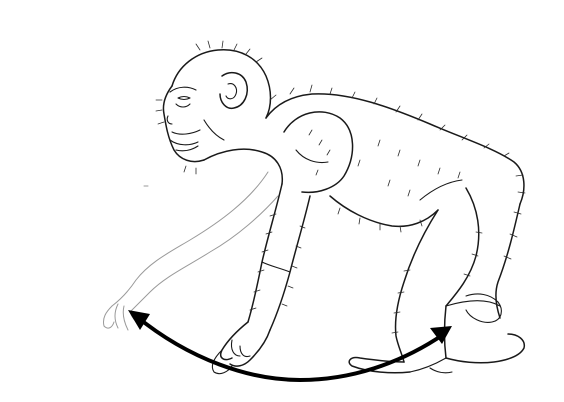  I want to click on arrow-curve, so click(290, 348).